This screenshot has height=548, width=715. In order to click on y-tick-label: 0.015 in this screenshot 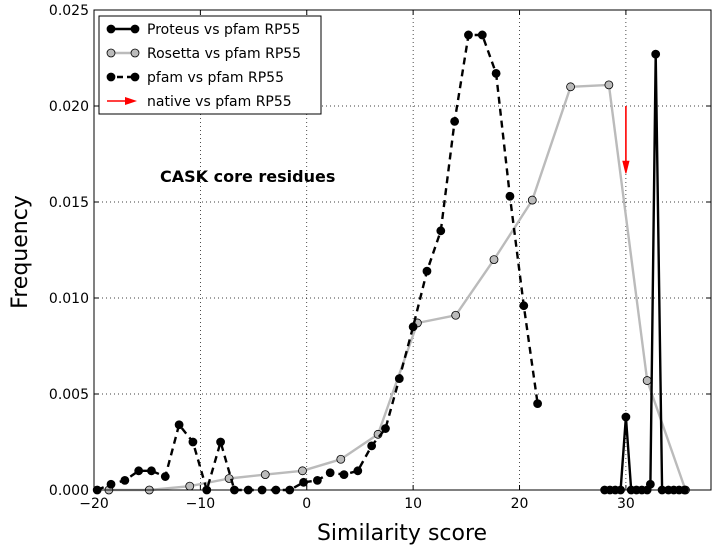, I will do `click(69, 203)`.